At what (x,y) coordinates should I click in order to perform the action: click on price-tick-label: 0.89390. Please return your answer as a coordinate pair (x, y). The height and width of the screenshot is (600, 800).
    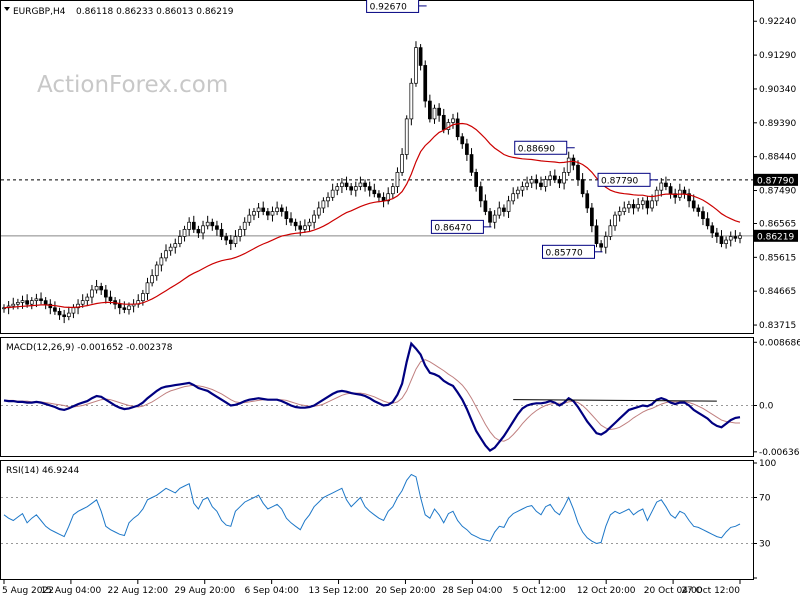
    Looking at the image, I should click on (777, 124).